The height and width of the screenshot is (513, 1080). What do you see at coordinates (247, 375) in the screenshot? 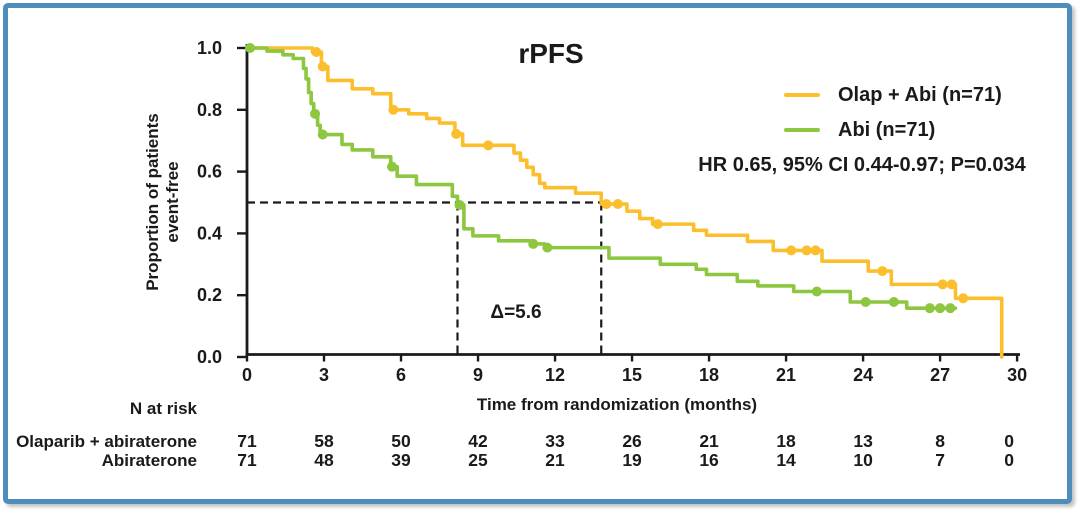
I see `x-tick-label: 0` at bounding box center [247, 375].